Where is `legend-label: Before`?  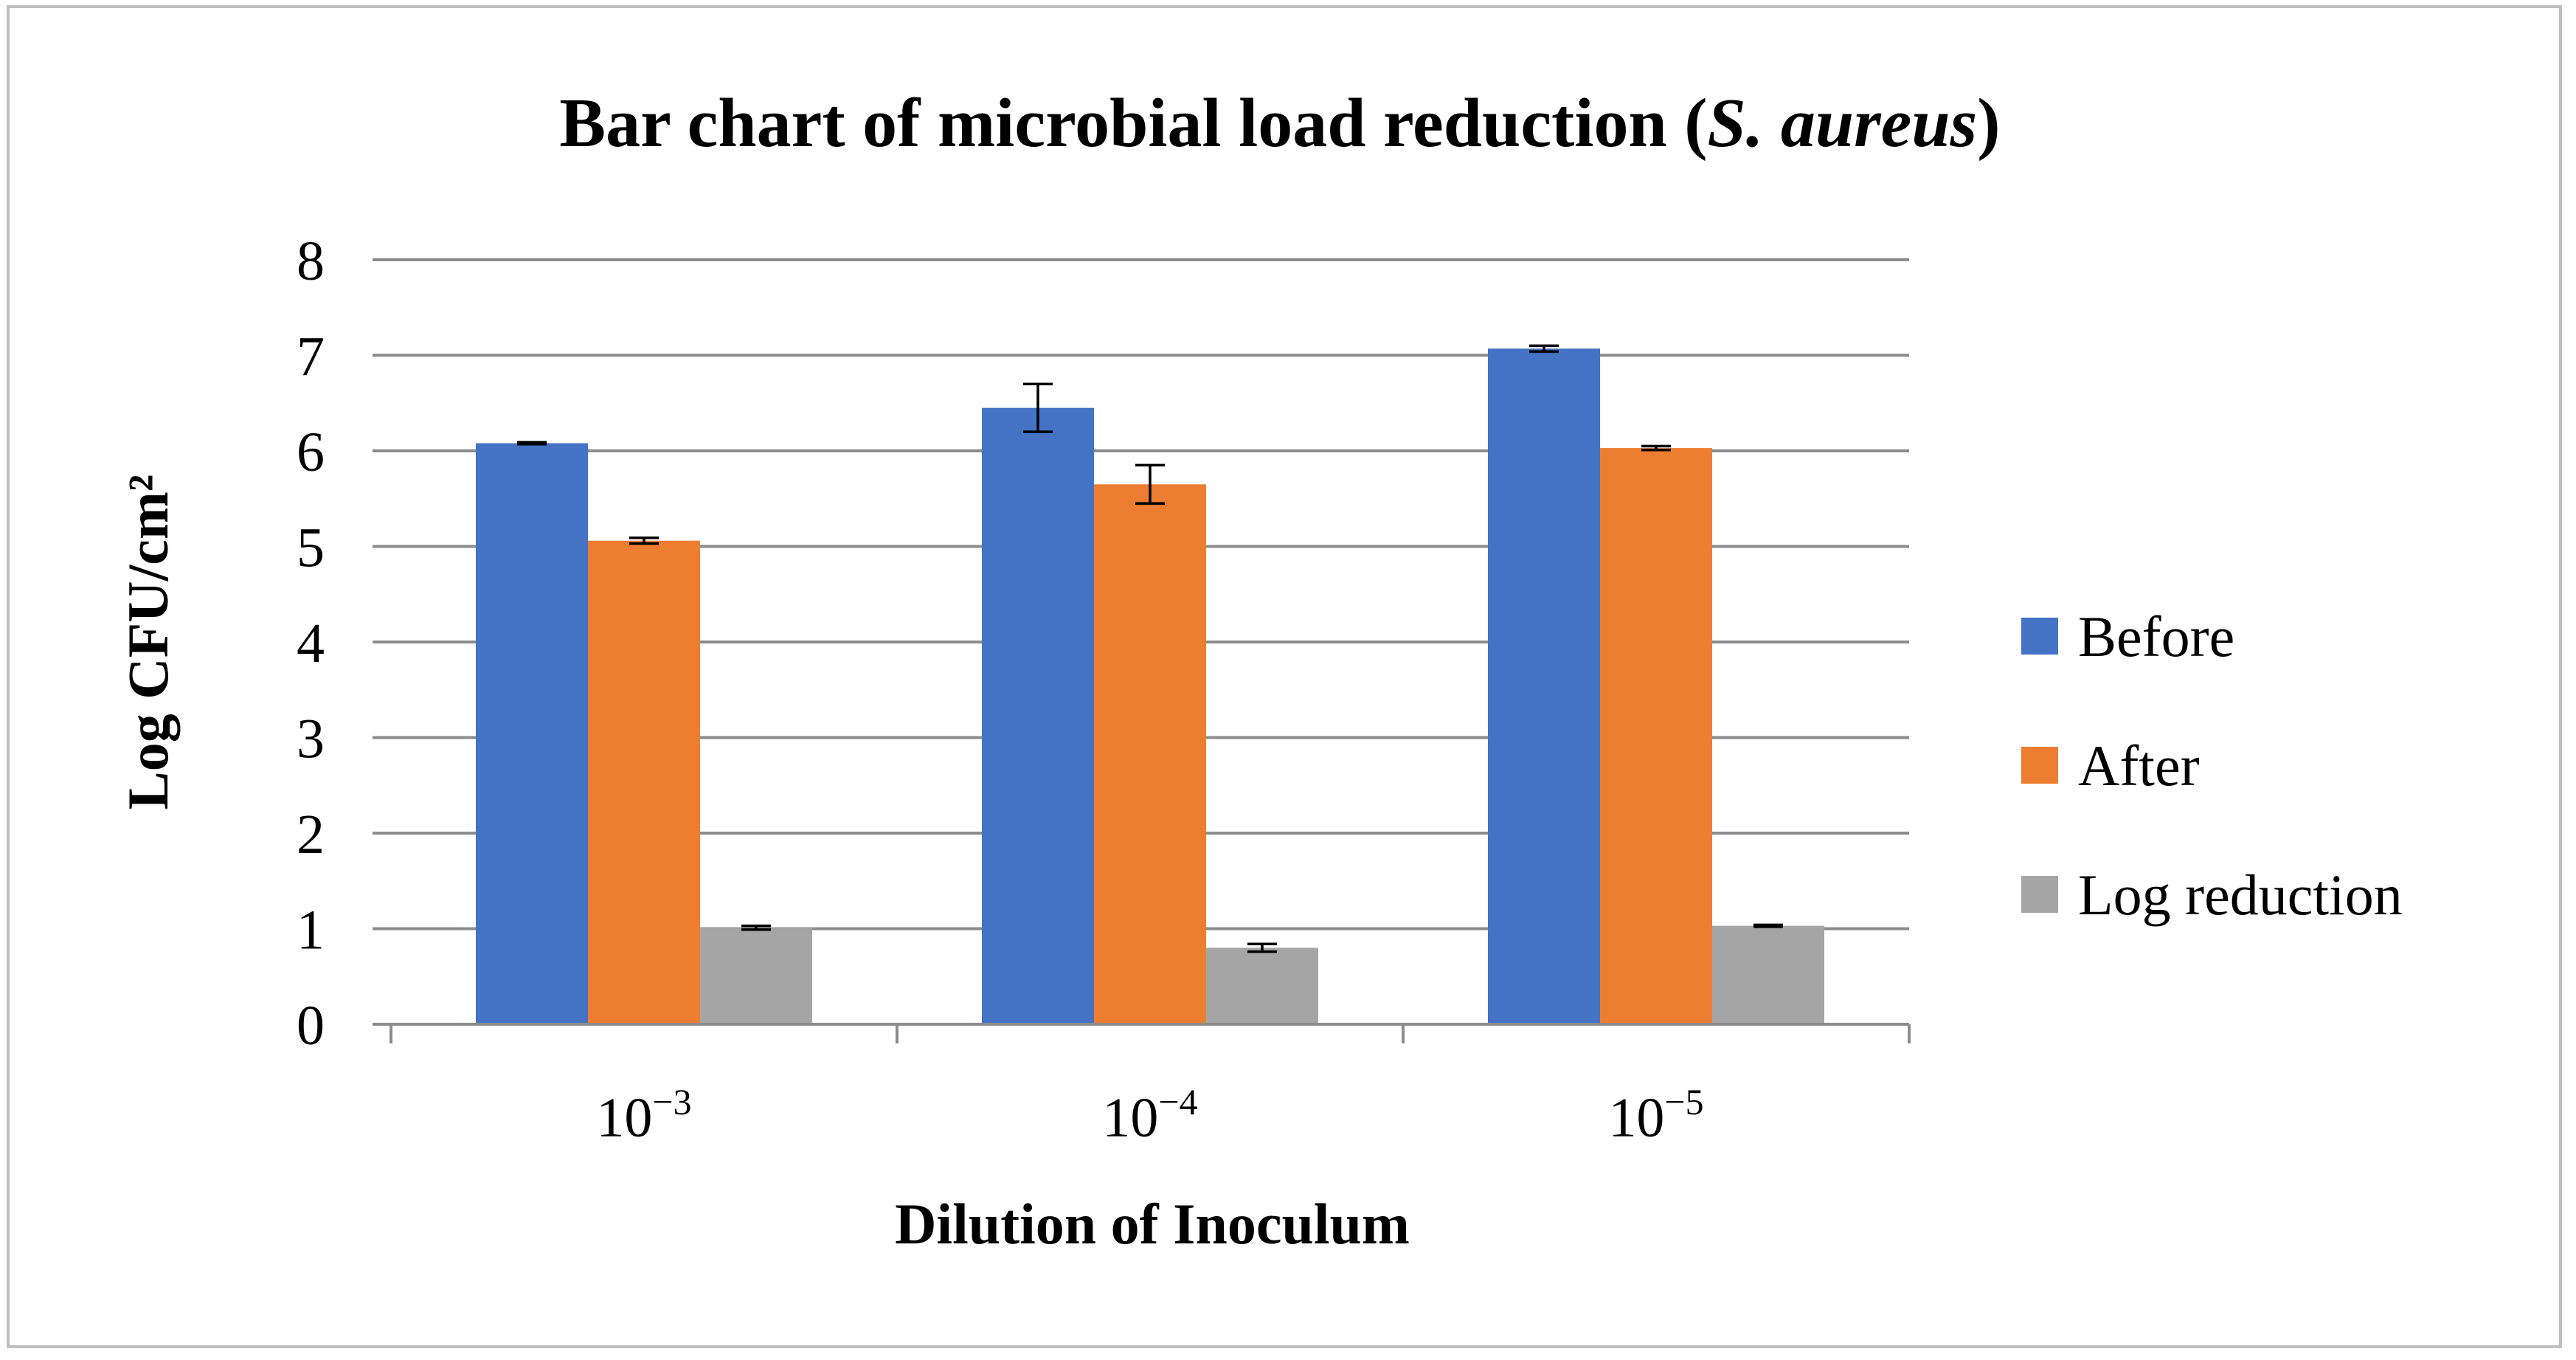
legend-label: Before is located at coordinates (2156, 636).